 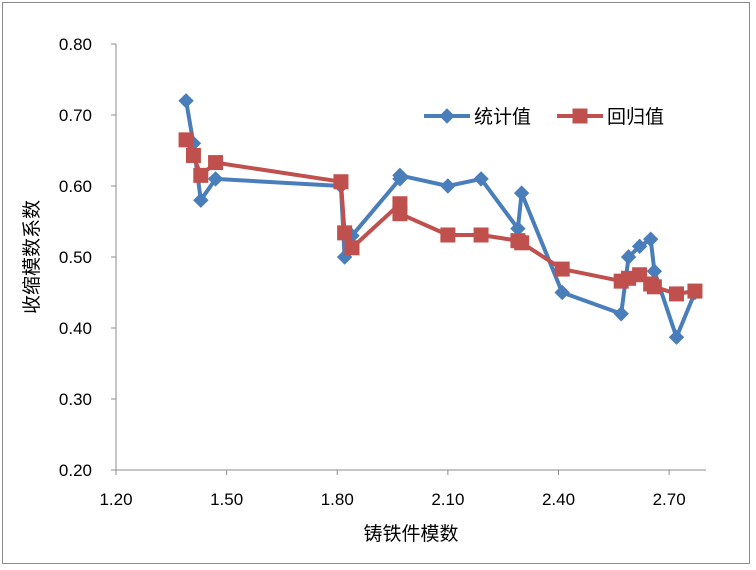 I want to click on x-tick-label: 1.50, so click(x=226, y=499).